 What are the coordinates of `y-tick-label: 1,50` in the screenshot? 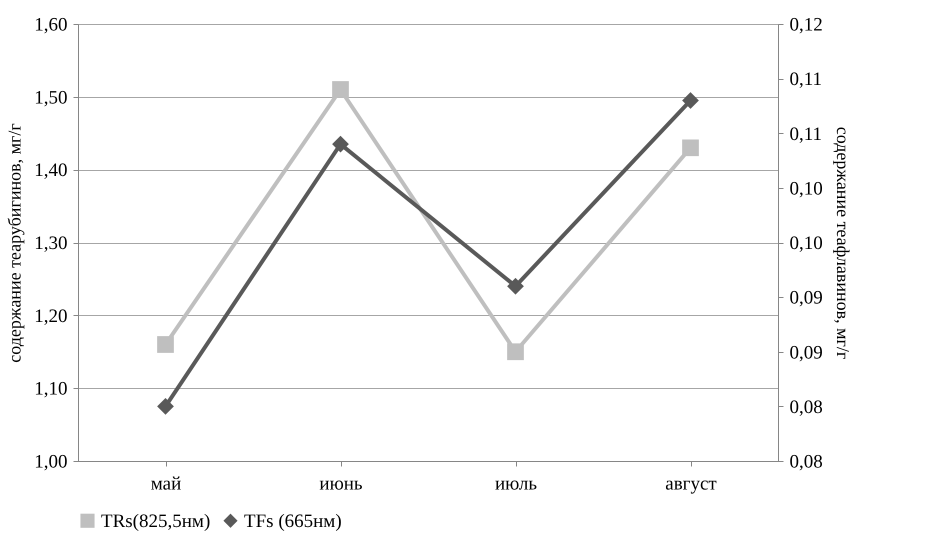 It's located at (51, 97).